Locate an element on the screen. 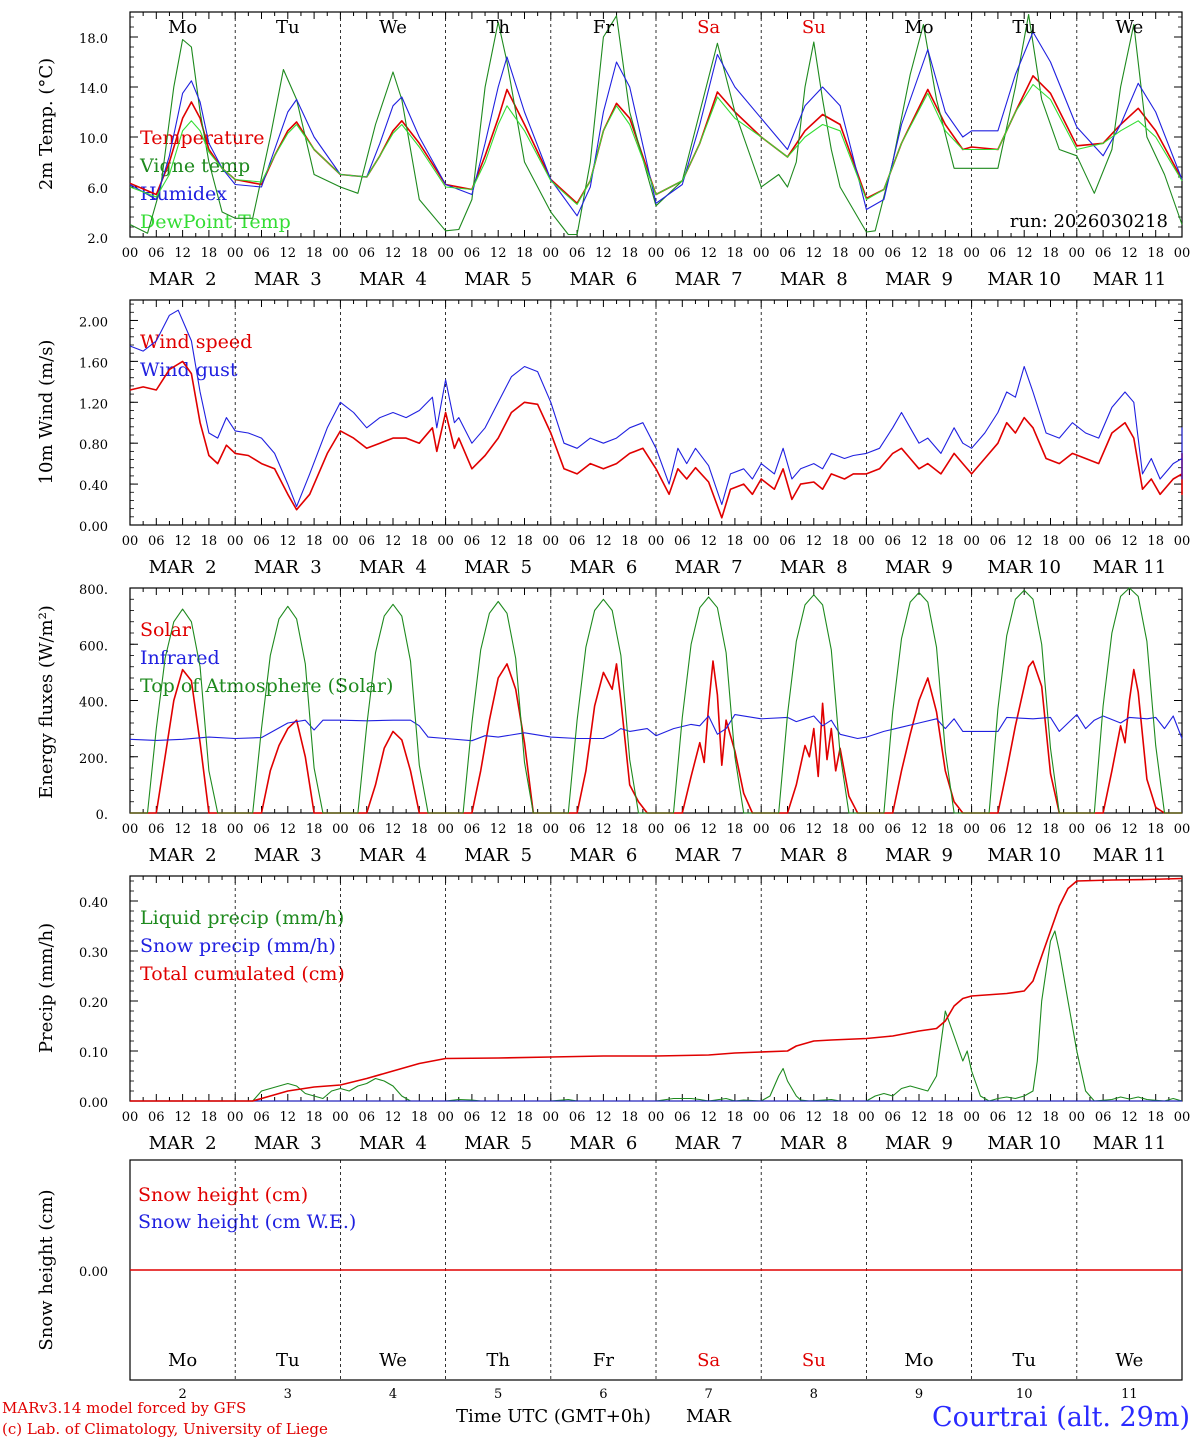  date-label: MAR 2 is located at coordinates (183, 855).